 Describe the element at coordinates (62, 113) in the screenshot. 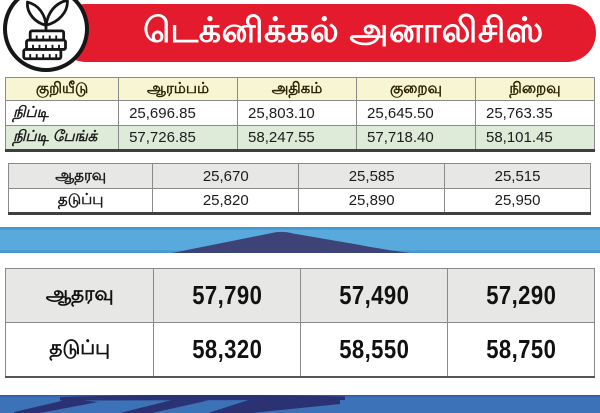

I see `row-label: நிப்டி` at that location.